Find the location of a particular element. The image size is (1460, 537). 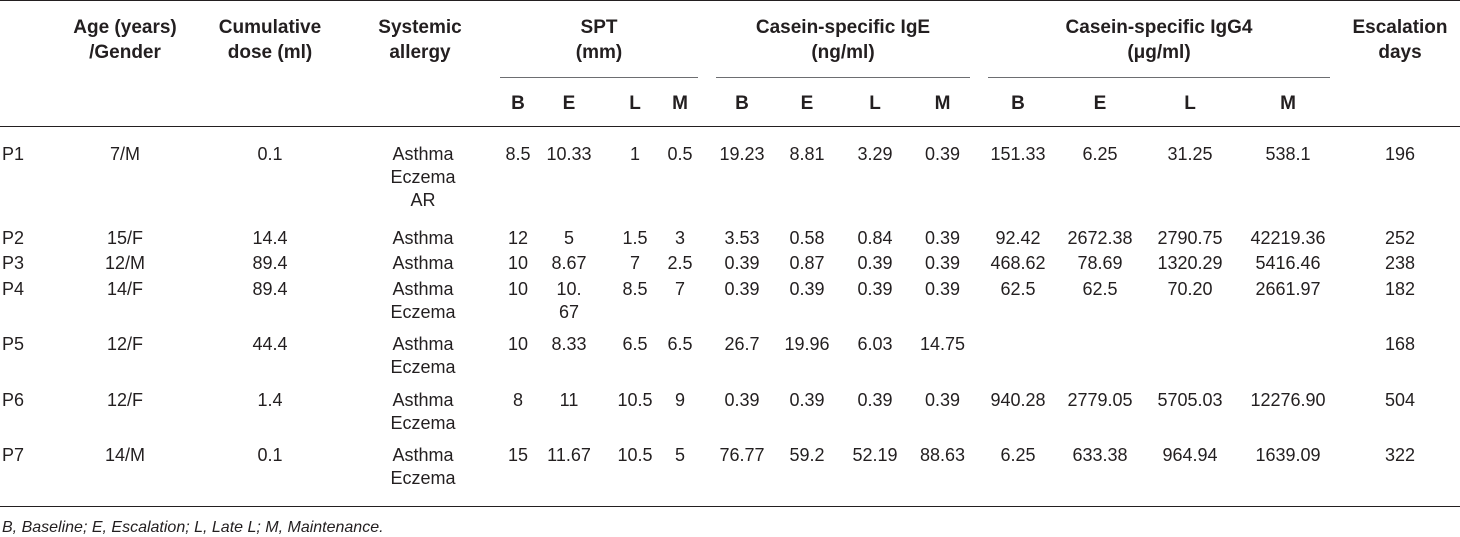

row-6-igg4-0-cell: 940.28 is located at coordinates (1018, 400).